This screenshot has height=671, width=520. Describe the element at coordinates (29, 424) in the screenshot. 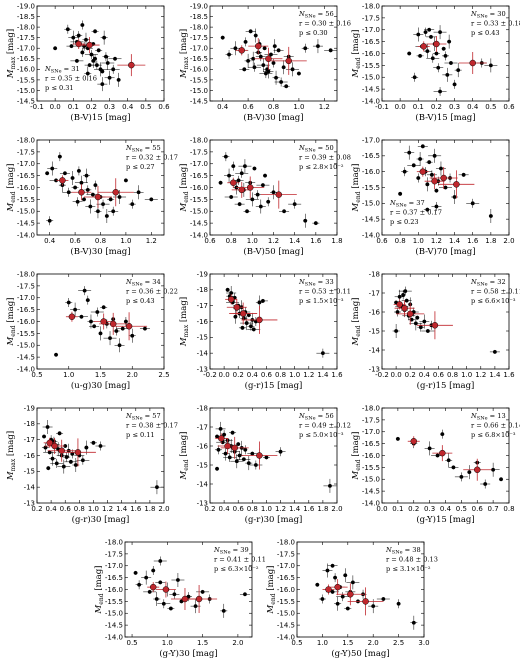

I see `y-tick-label: -18` at that location.